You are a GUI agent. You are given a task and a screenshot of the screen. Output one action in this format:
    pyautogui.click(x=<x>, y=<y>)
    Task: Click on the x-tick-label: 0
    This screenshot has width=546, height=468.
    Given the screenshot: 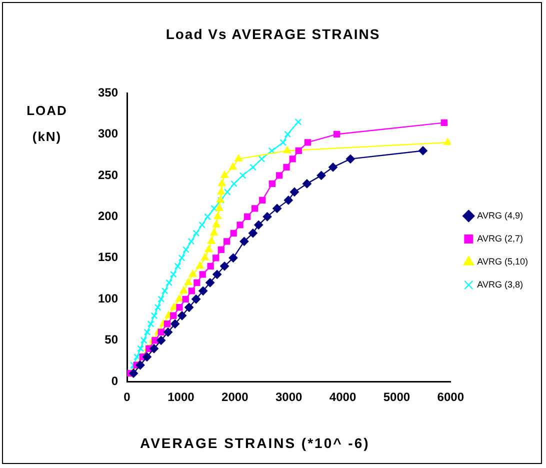 What is the action you would take?
    pyautogui.click(x=127, y=397)
    